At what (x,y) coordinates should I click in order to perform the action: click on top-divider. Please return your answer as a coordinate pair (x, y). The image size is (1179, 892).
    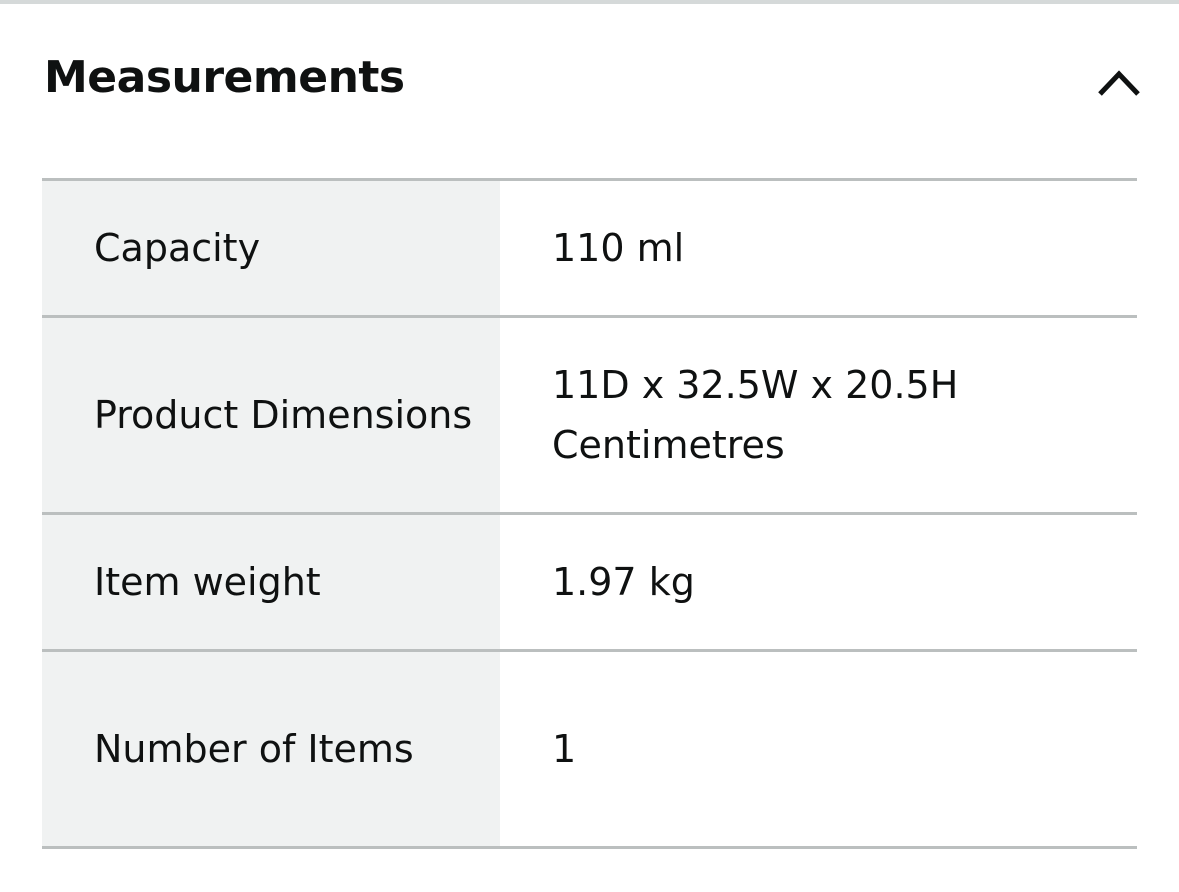
    Looking at the image, I should click on (589, 2).